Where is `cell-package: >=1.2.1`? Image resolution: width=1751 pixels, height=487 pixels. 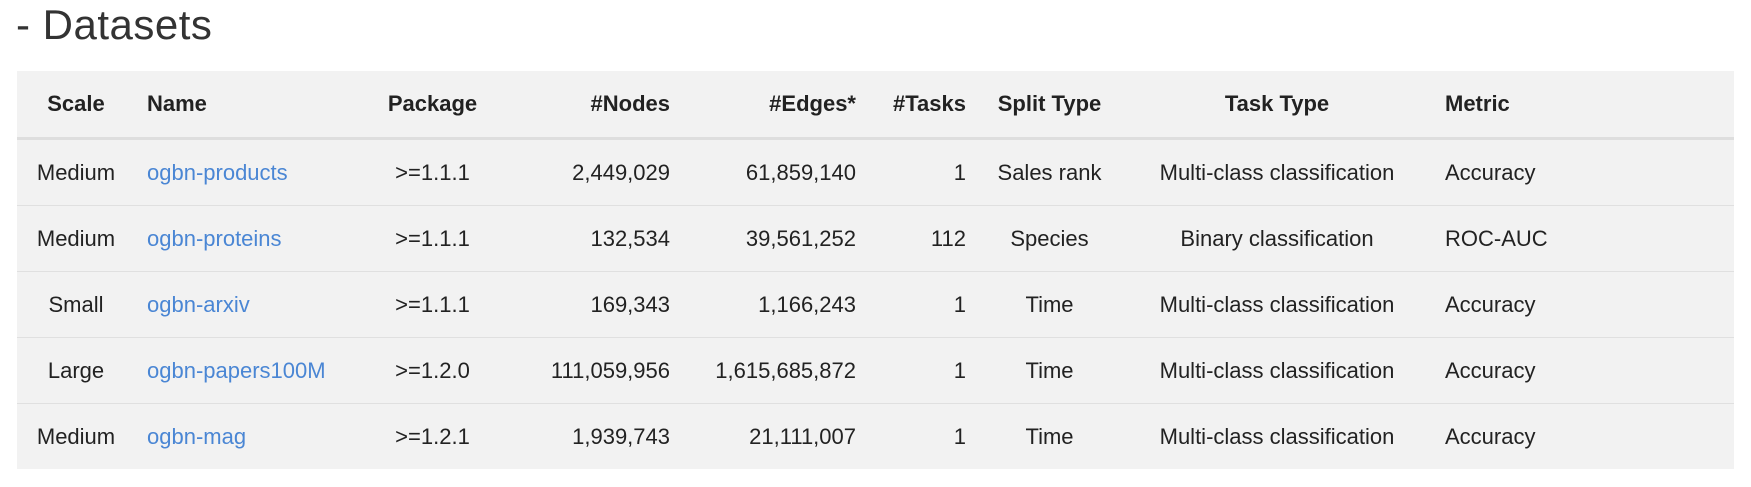 cell-package: >=1.2.1 is located at coordinates (432, 436).